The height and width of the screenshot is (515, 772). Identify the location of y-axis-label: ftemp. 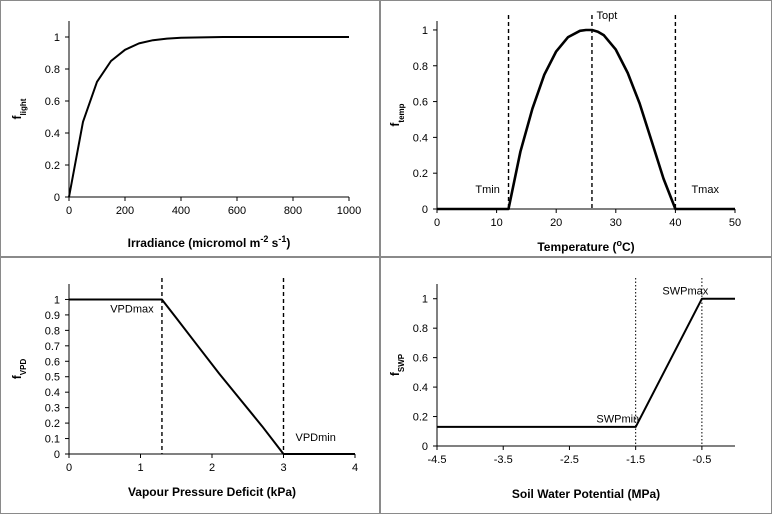
(397, 114).